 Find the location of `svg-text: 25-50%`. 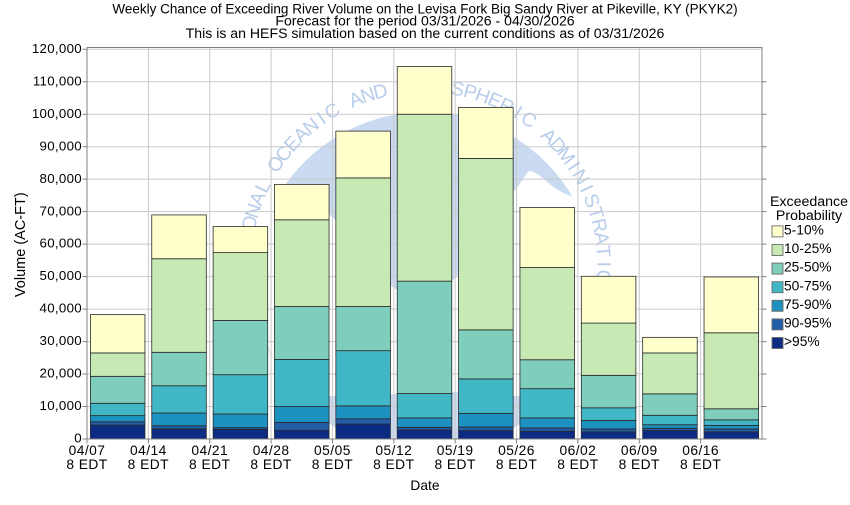

svg-text: 25-50% is located at coordinates (808, 267).